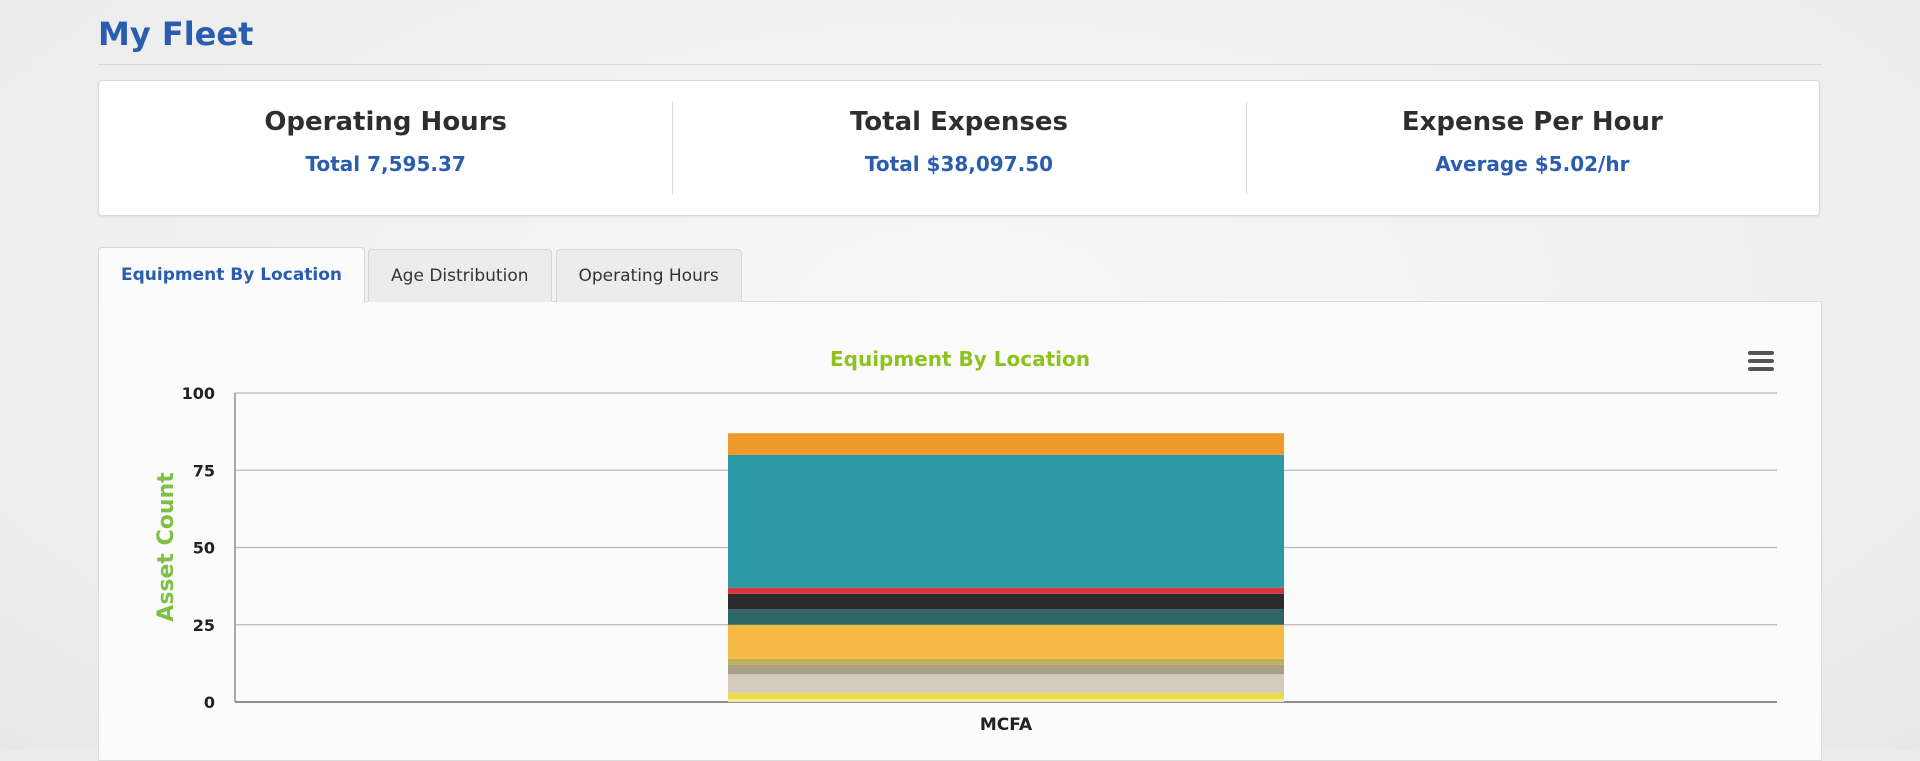 Image resolution: width=1920 pixels, height=761 pixels. What do you see at coordinates (209, 702) in the screenshot?
I see `y-tick-label: 0` at bounding box center [209, 702].